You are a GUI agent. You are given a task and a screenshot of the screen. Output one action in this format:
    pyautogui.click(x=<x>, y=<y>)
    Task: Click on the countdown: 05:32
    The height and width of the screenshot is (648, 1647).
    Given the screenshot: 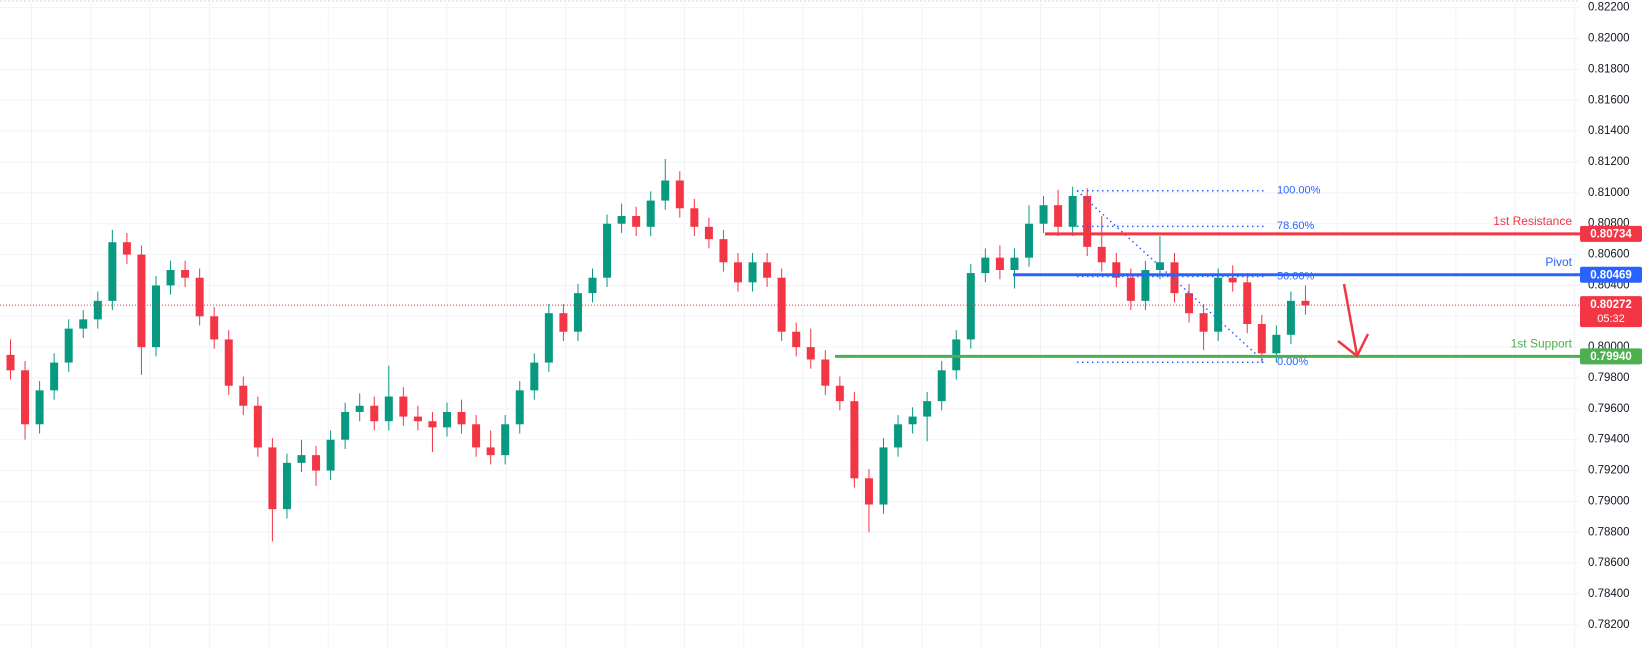 What is the action you would take?
    pyautogui.click(x=1611, y=319)
    